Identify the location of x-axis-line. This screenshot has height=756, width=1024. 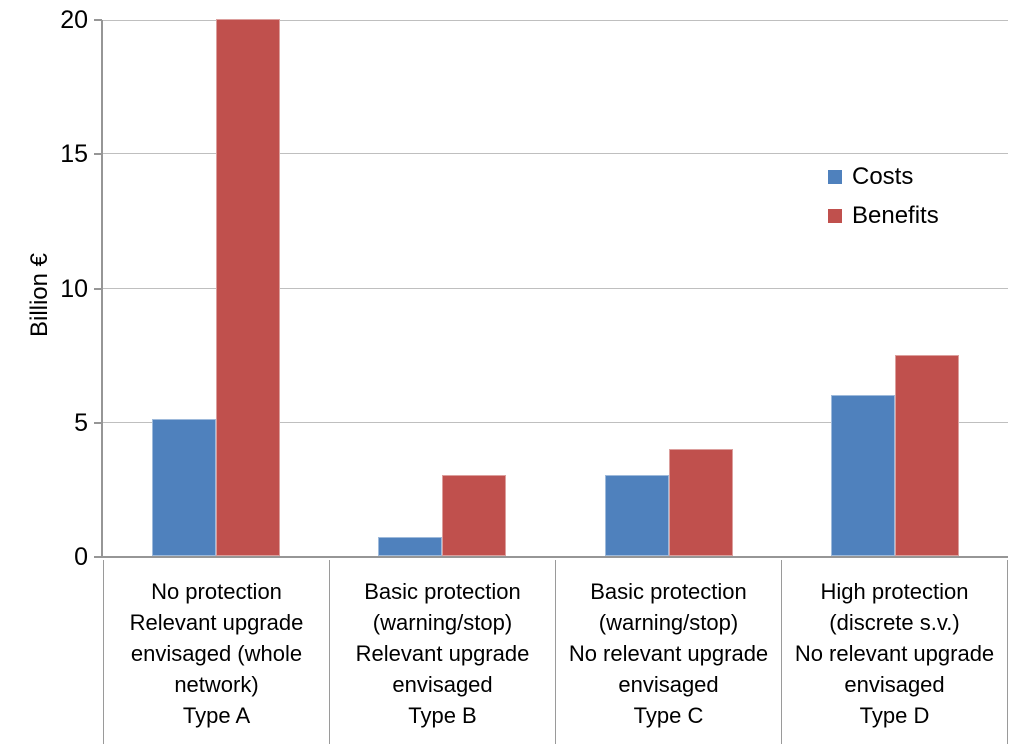
(554, 557).